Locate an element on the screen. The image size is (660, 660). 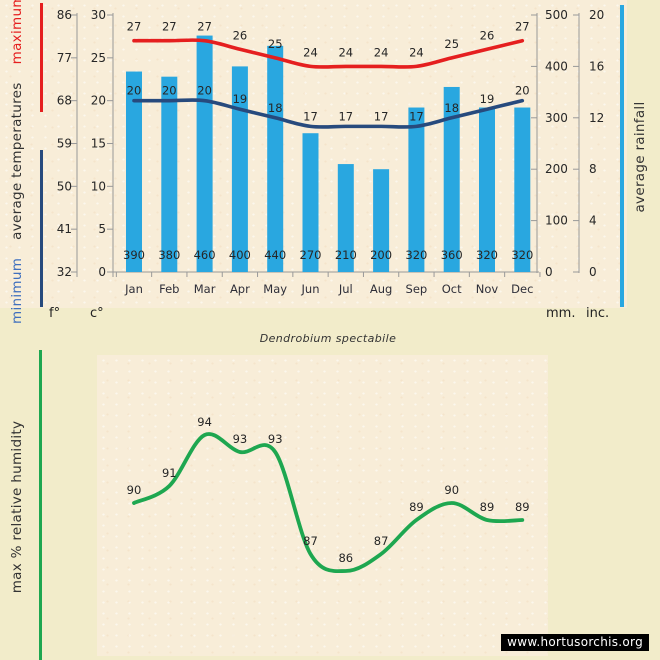
min-temp-legend-line is located at coordinates (41, 228).